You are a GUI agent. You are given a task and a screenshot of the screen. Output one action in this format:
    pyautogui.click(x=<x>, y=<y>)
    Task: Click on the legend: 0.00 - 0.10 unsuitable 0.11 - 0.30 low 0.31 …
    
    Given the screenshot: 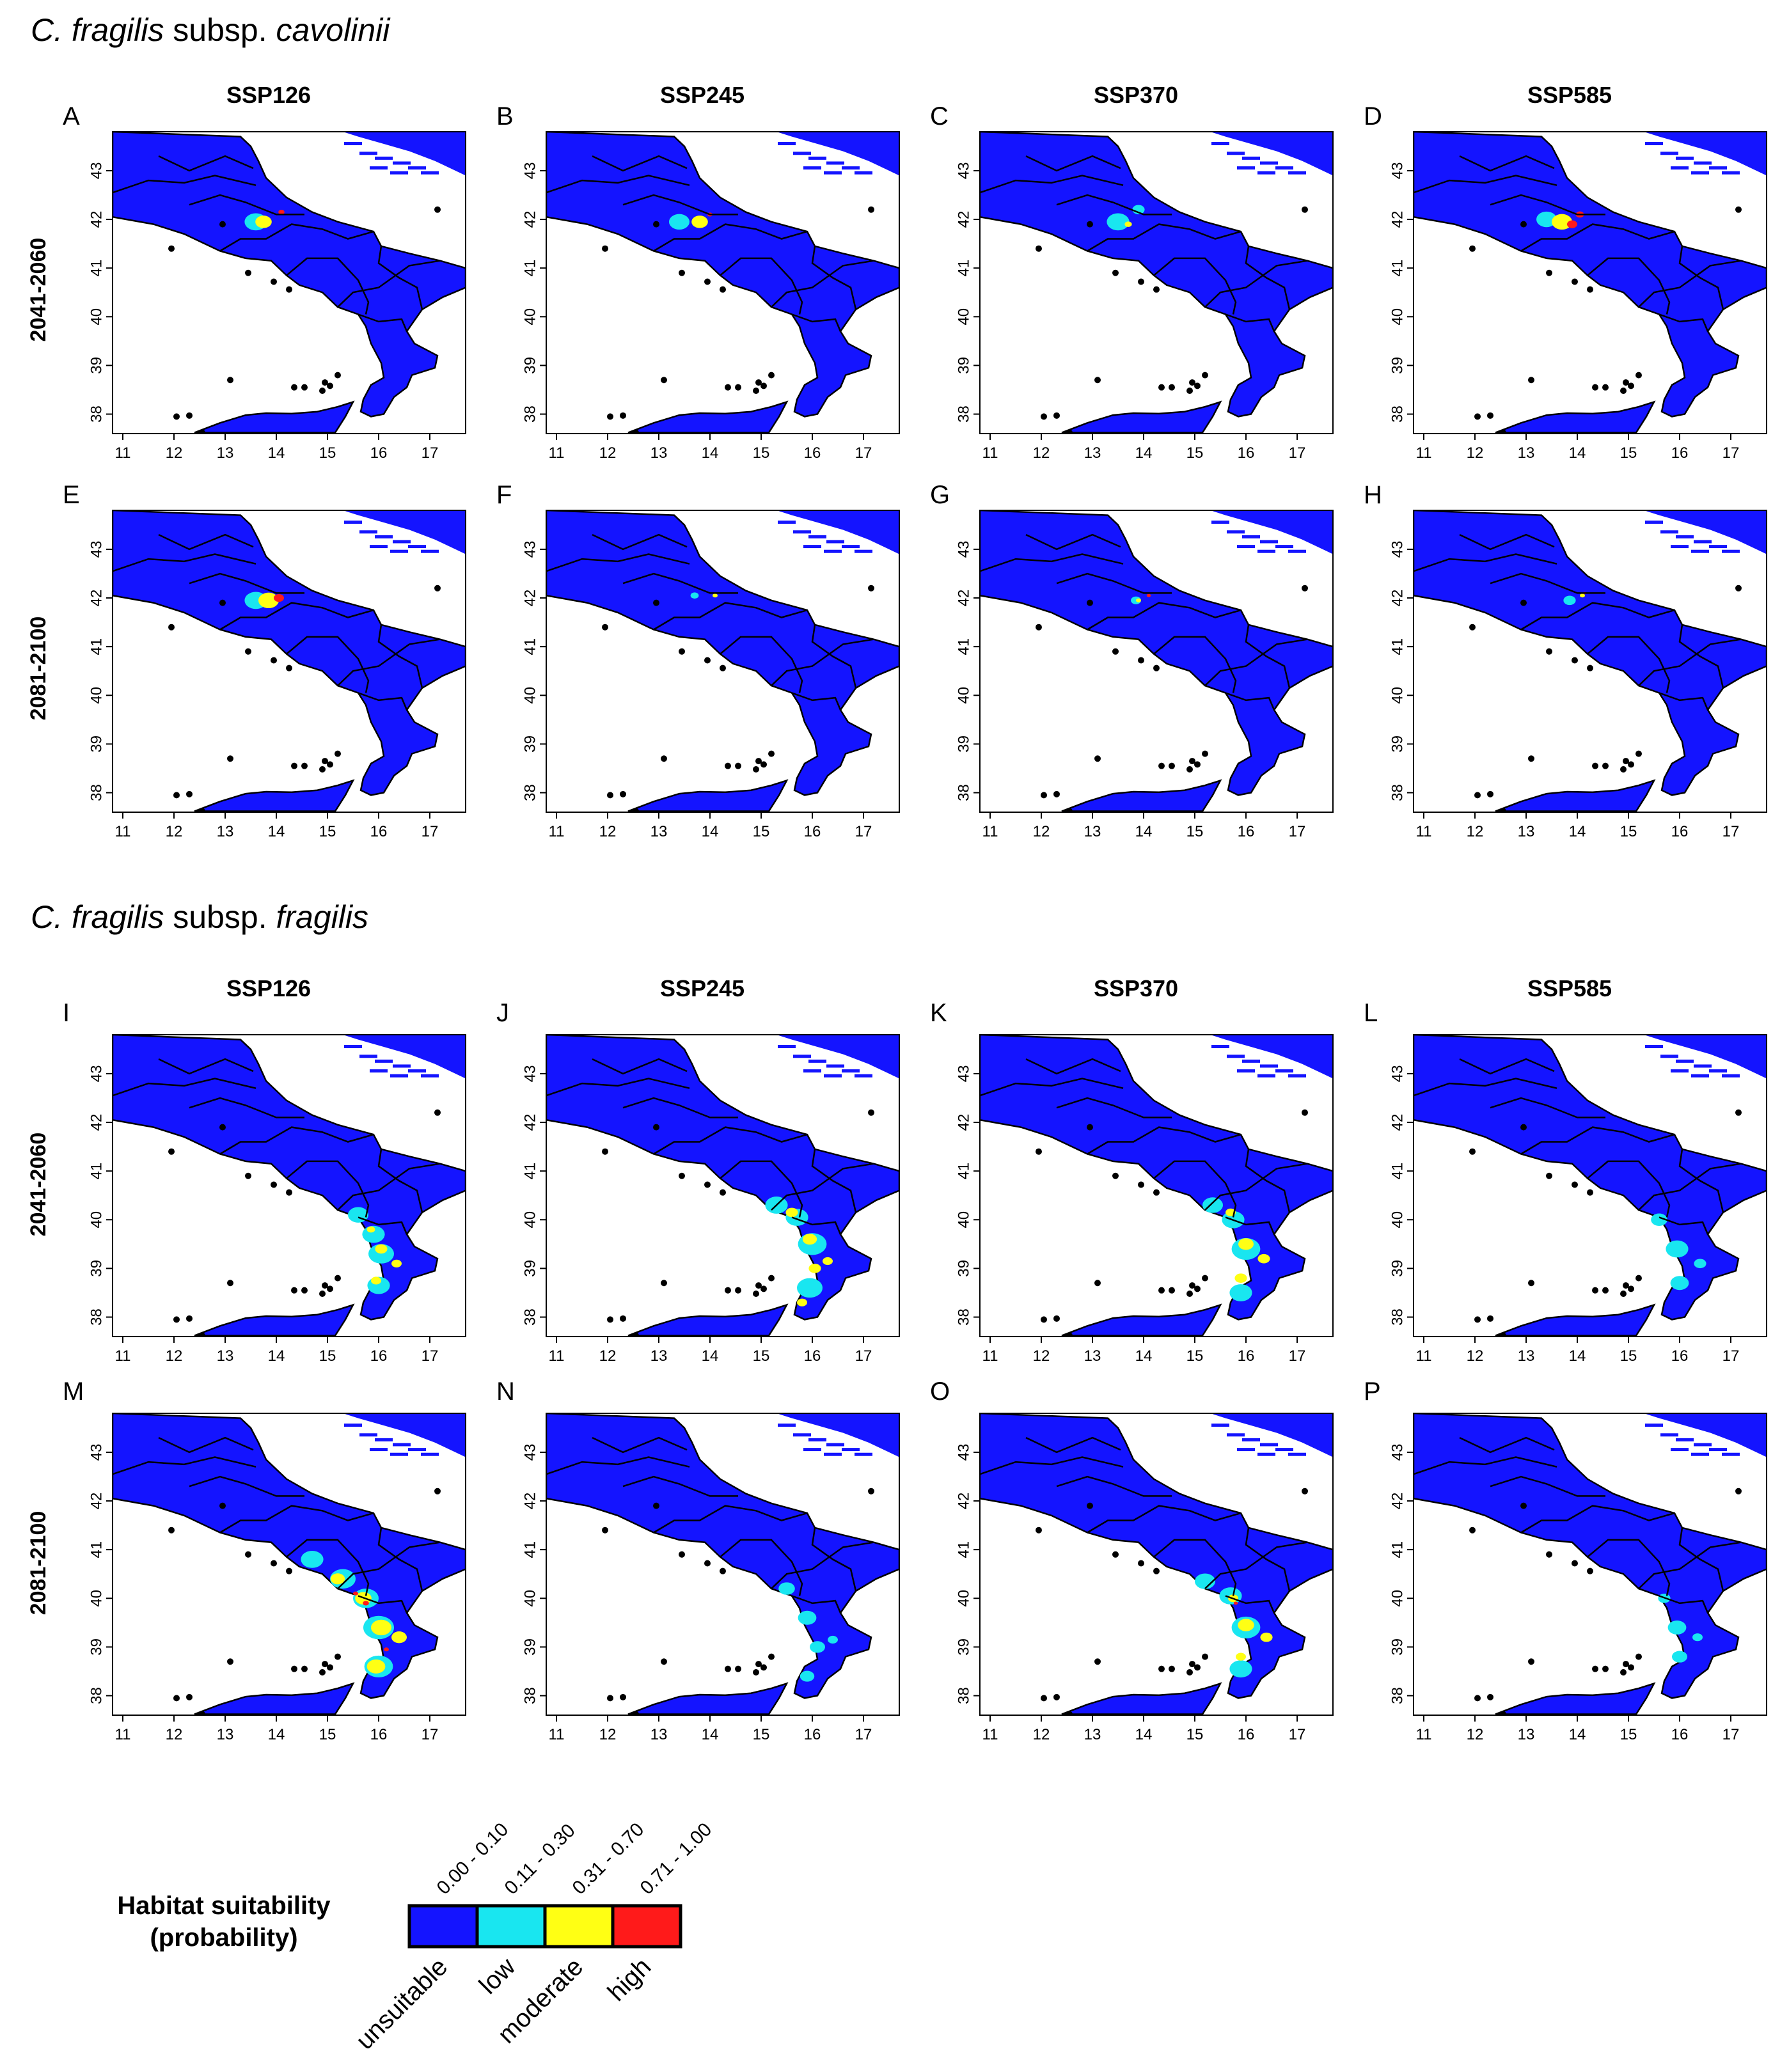 What is the action you would take?
    pyautogui.click(x=533, y=1937)
    